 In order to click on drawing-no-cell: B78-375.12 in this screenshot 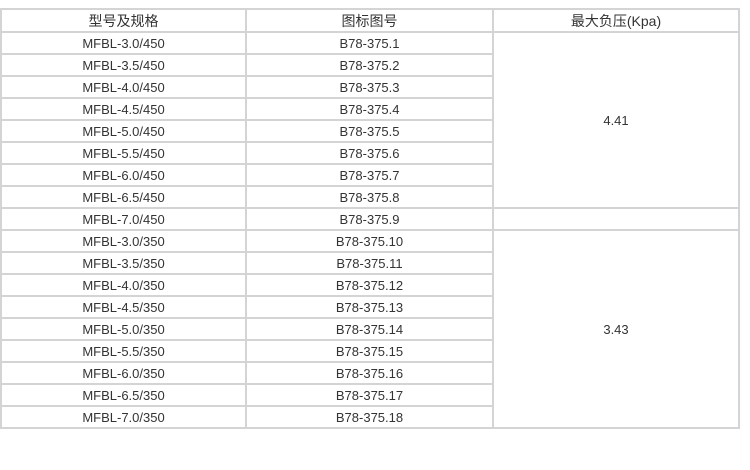, I will do `click(369, 285)`.